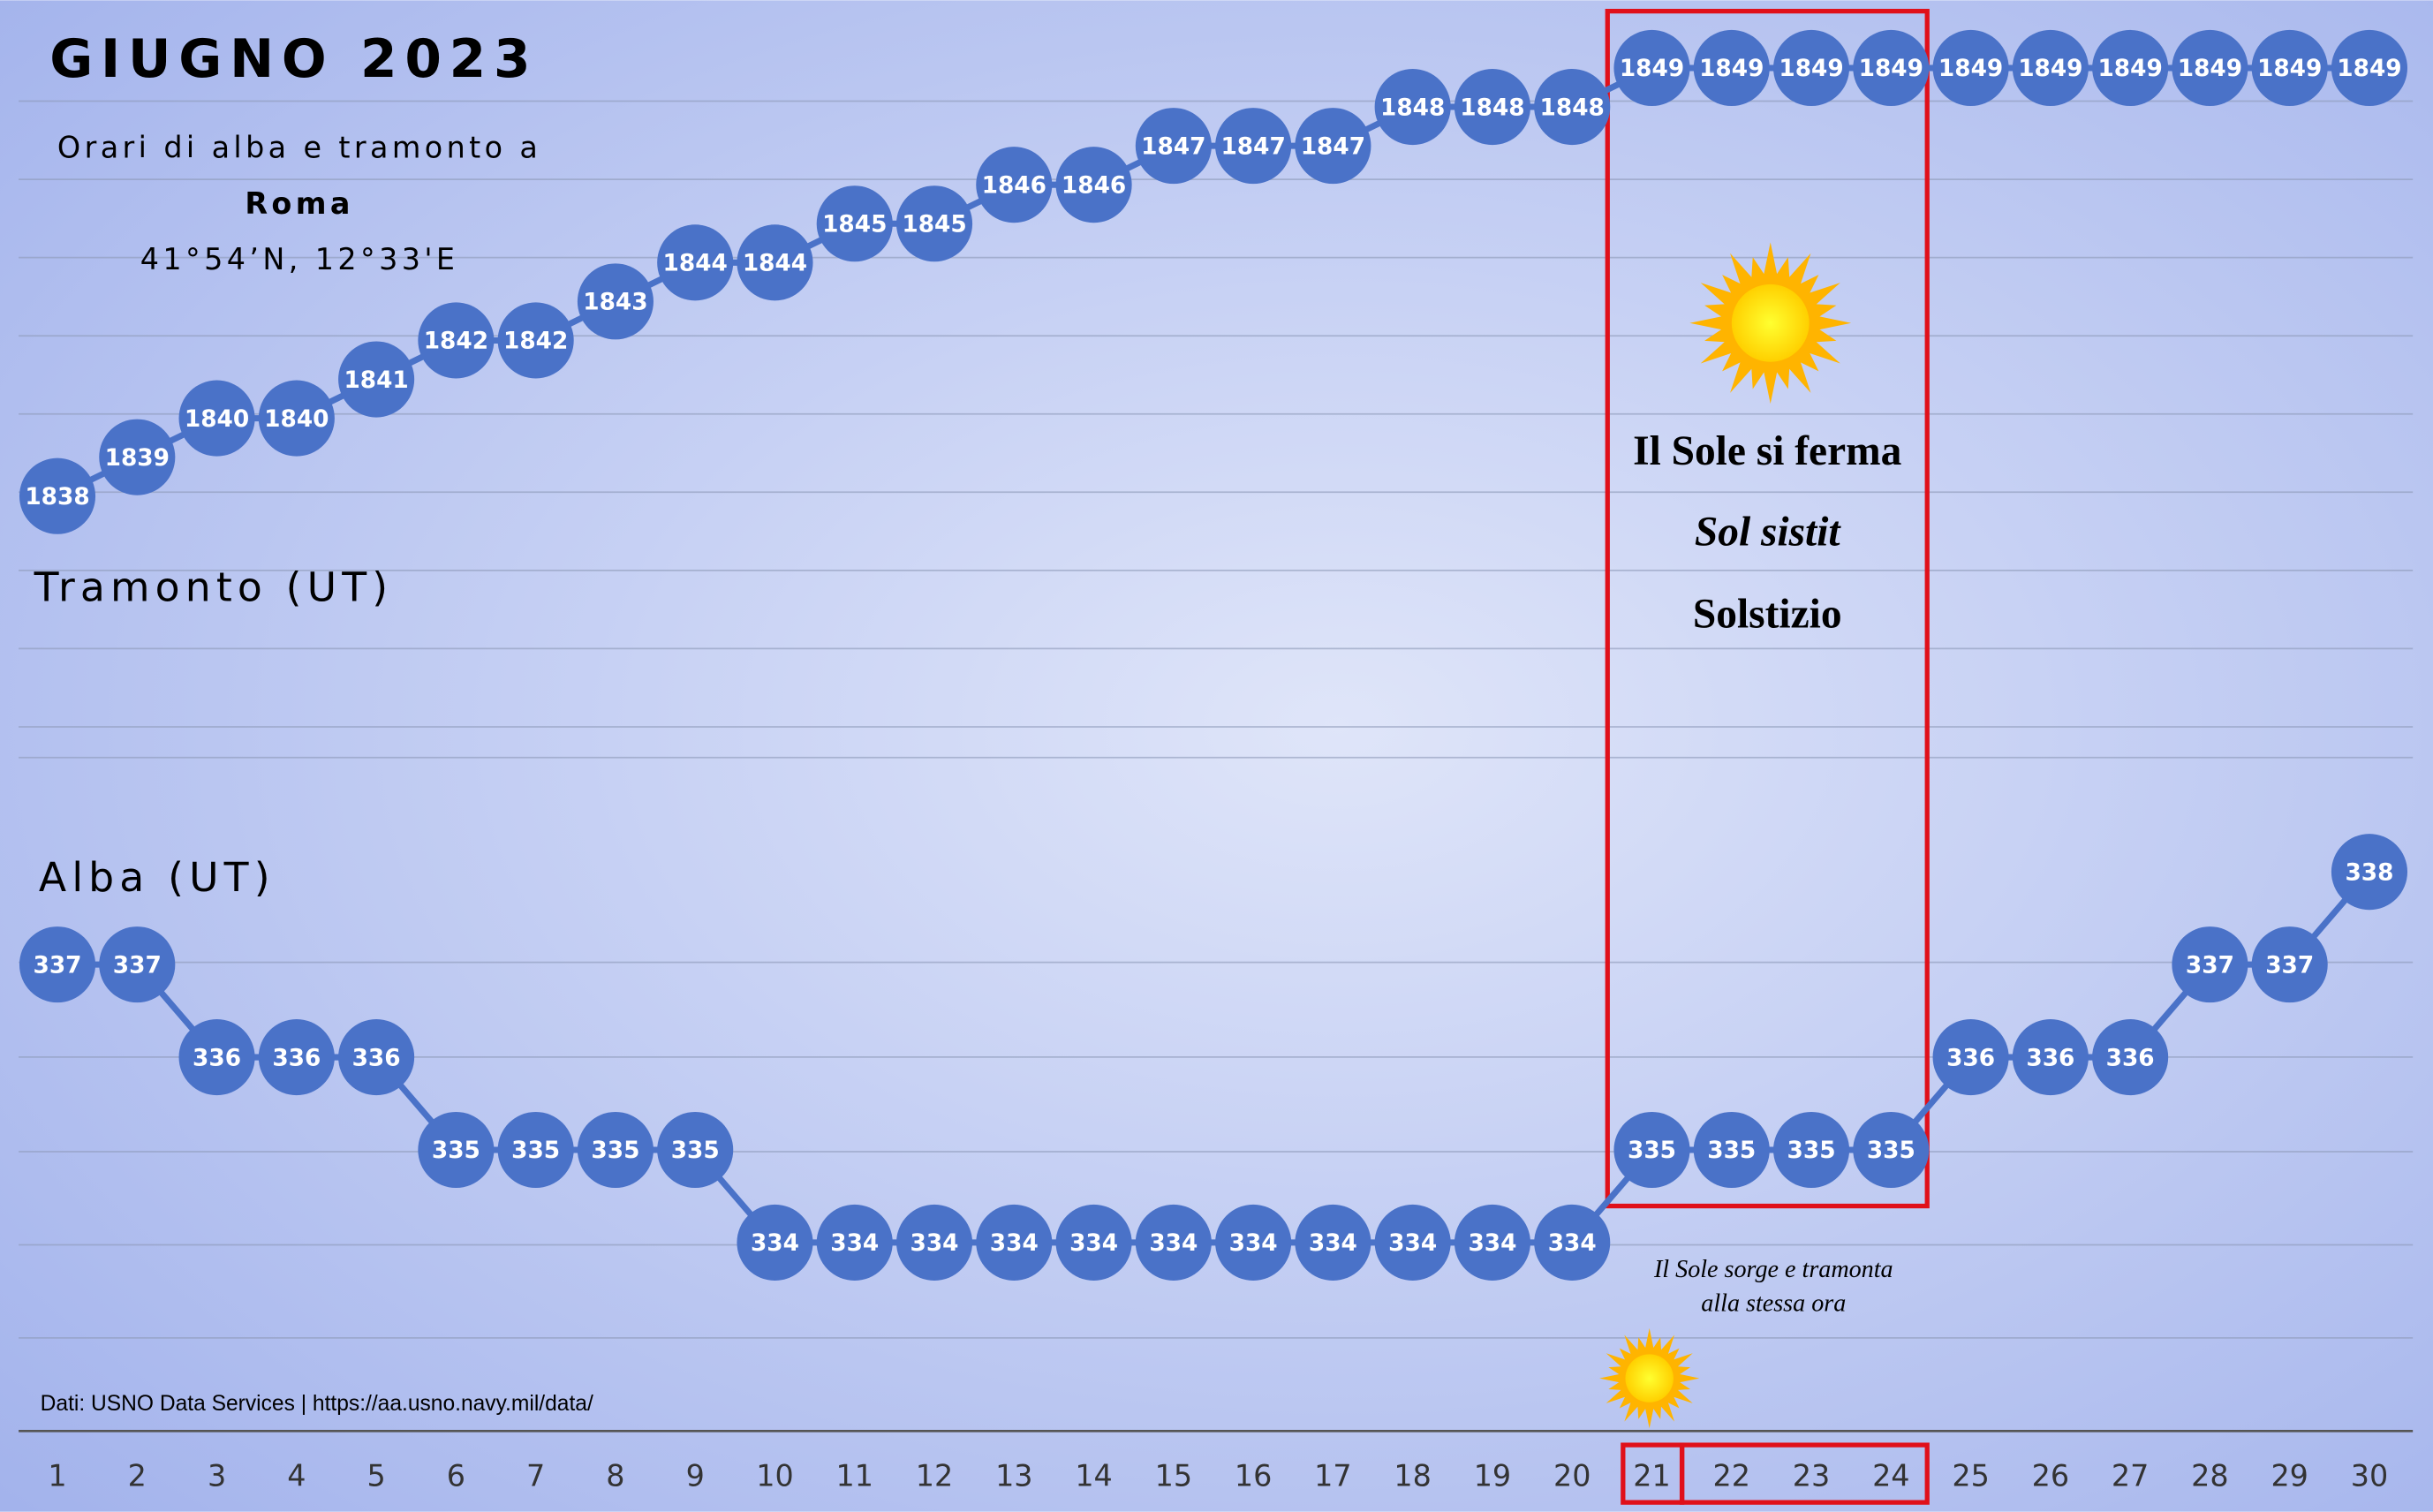  I want to click on data-label: 1841, so click(376, 381).